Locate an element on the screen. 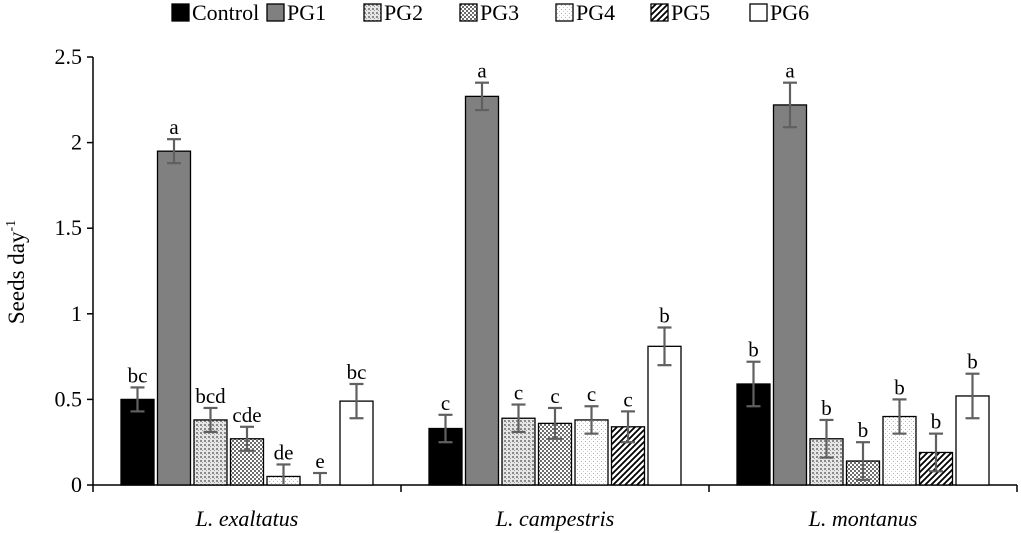  legend-item-pg3: PG3 is located at coordinates (489, 12).